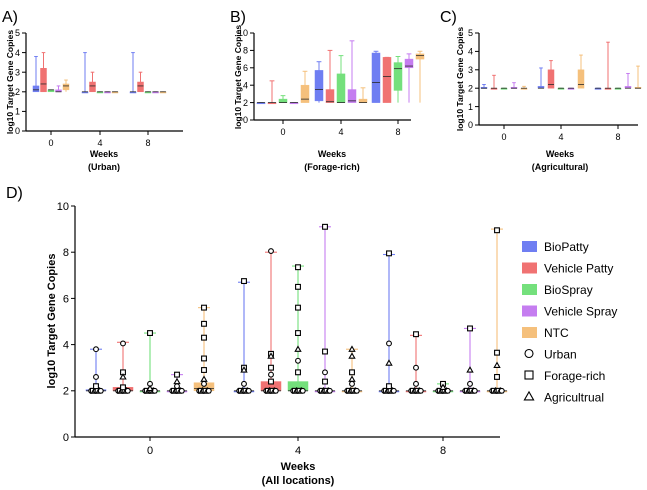 The height and width of the screenshot is (490, 647). What do you see at coordinates (560, 167) in the screenshot?
I see `panel-c-x-sublabel: (Agricultural)` at bounding box center [560, 167].